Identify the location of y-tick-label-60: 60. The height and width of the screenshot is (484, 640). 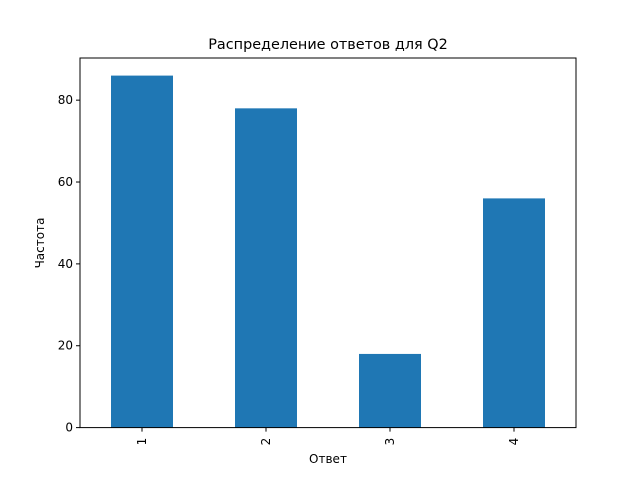
(65, 182).